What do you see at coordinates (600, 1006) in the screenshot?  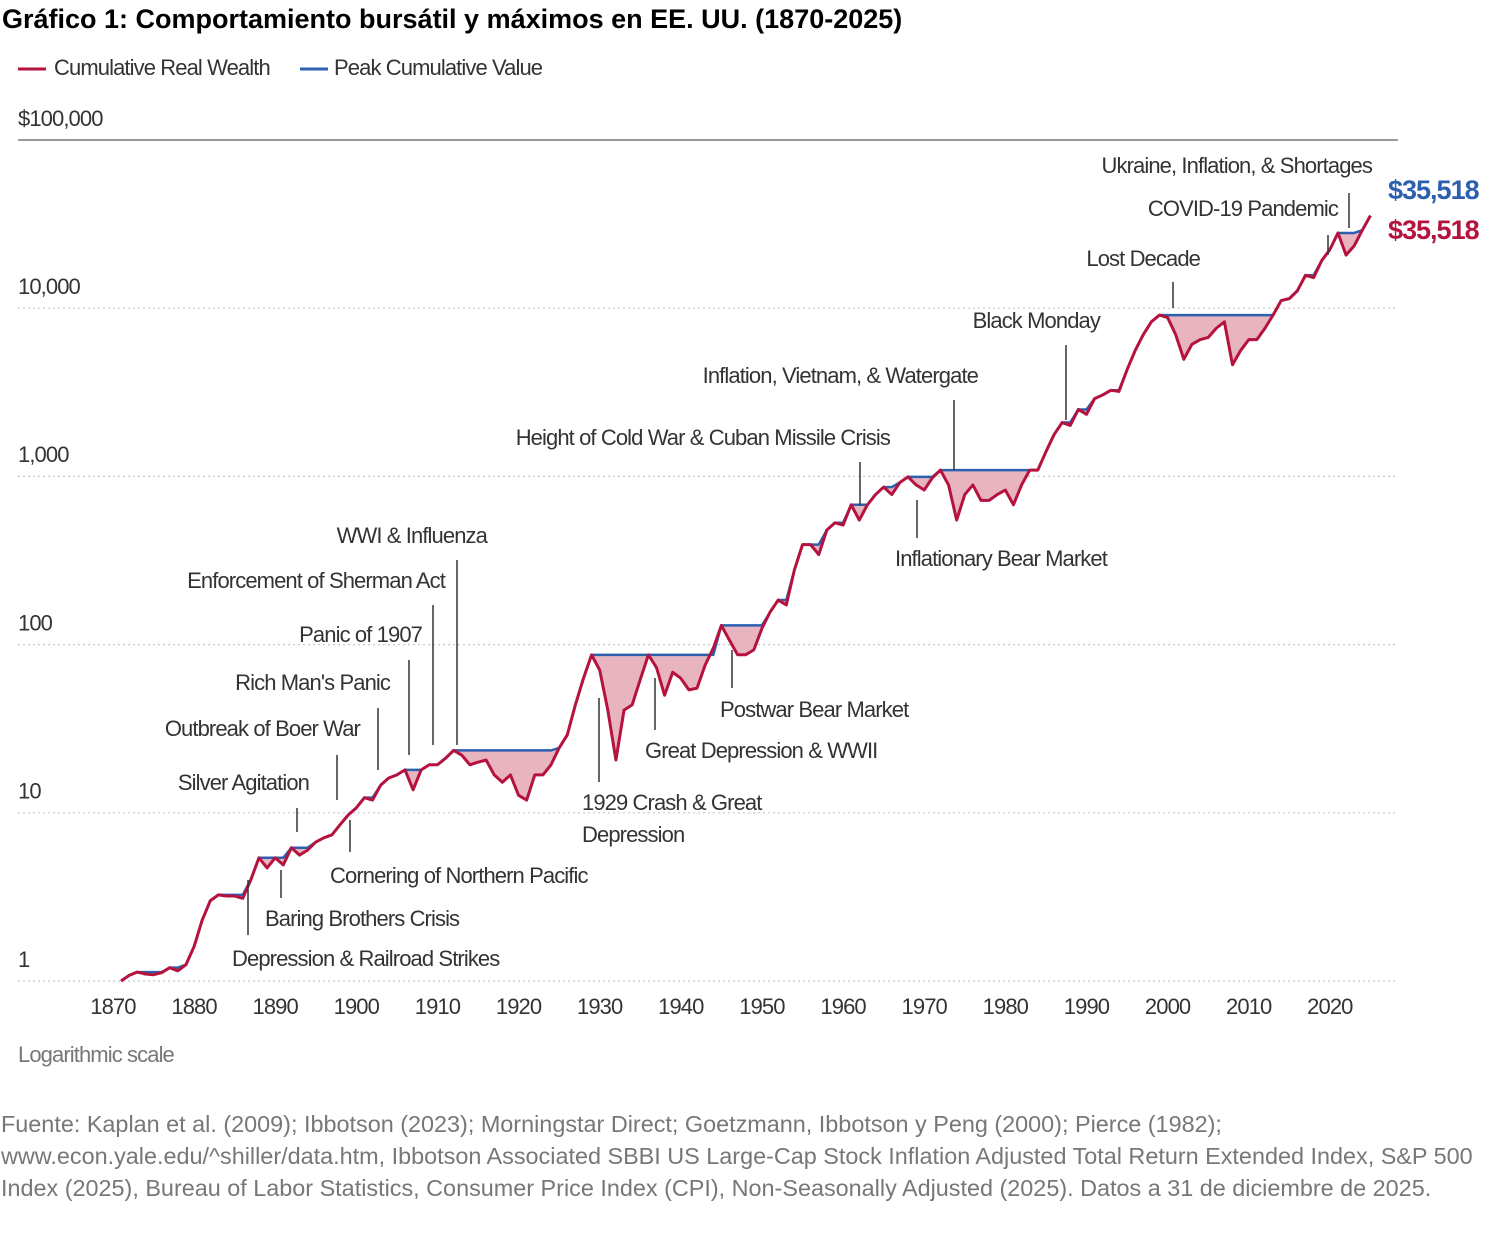 I see `x-tick-label: 1930` at bounding box center [600, 1006].